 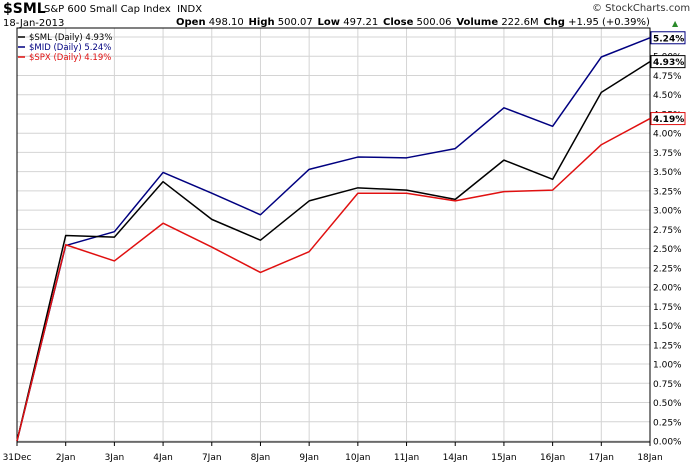 I want to click on y-tick-label: 3.50%, so click(x=667, y=173).